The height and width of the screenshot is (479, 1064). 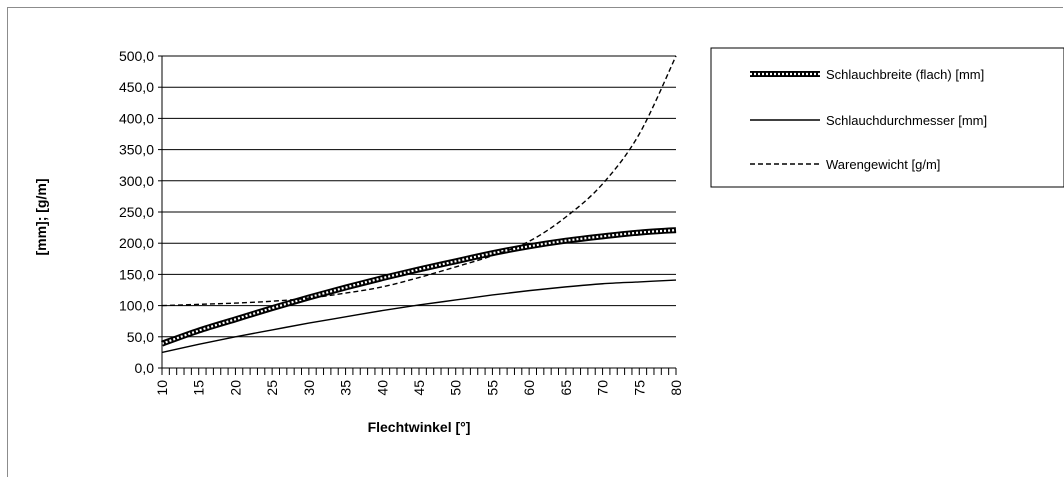 What do you see at coordinates (456, 388) in the screenshot?
I see `x-tick-label: 50` at bounding box center [456, 388].